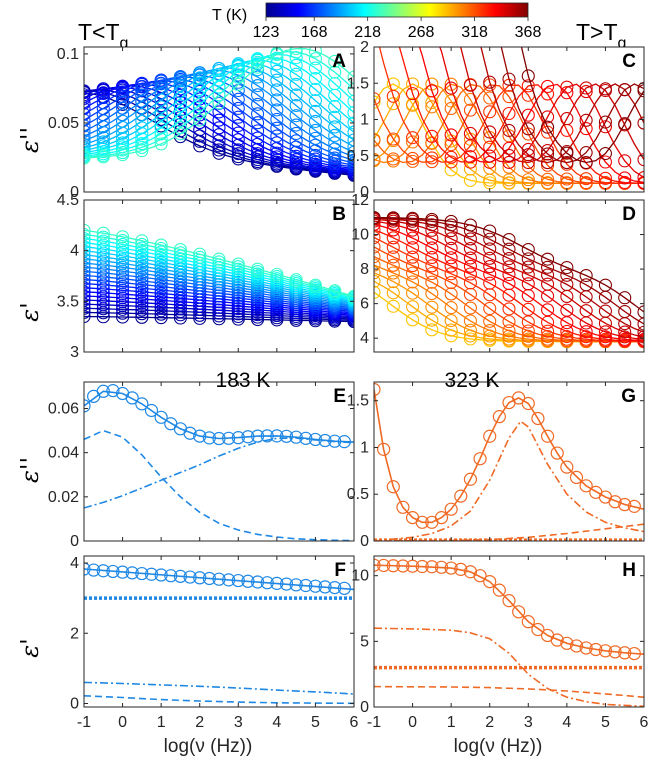 Image resolution: width=671 pixels, height=764 pixels. What do you see at coordinates (360, 200) in the screenshot?
I see `y-tick-label: 12` at bounding box center [360, 200].